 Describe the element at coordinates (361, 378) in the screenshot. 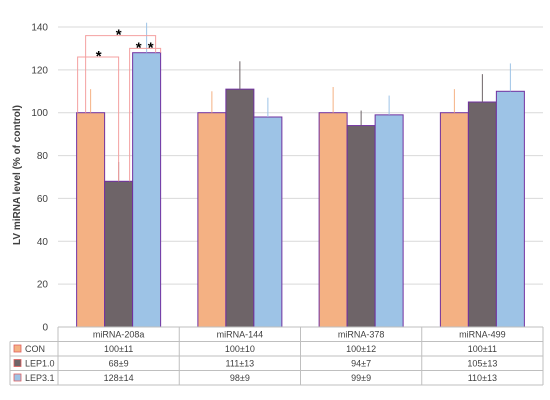

I see `table-cell: 99±9` at that location.